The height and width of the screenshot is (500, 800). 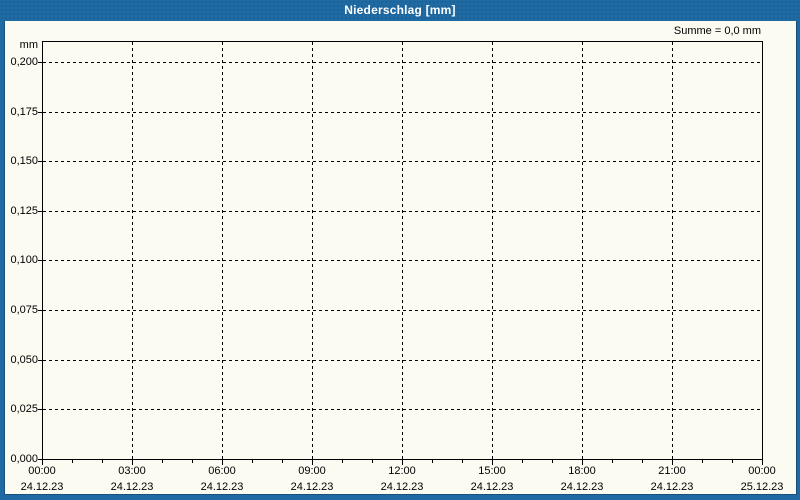 I want to click on y-tick-label: 0,200, so click(x=24, y=62).